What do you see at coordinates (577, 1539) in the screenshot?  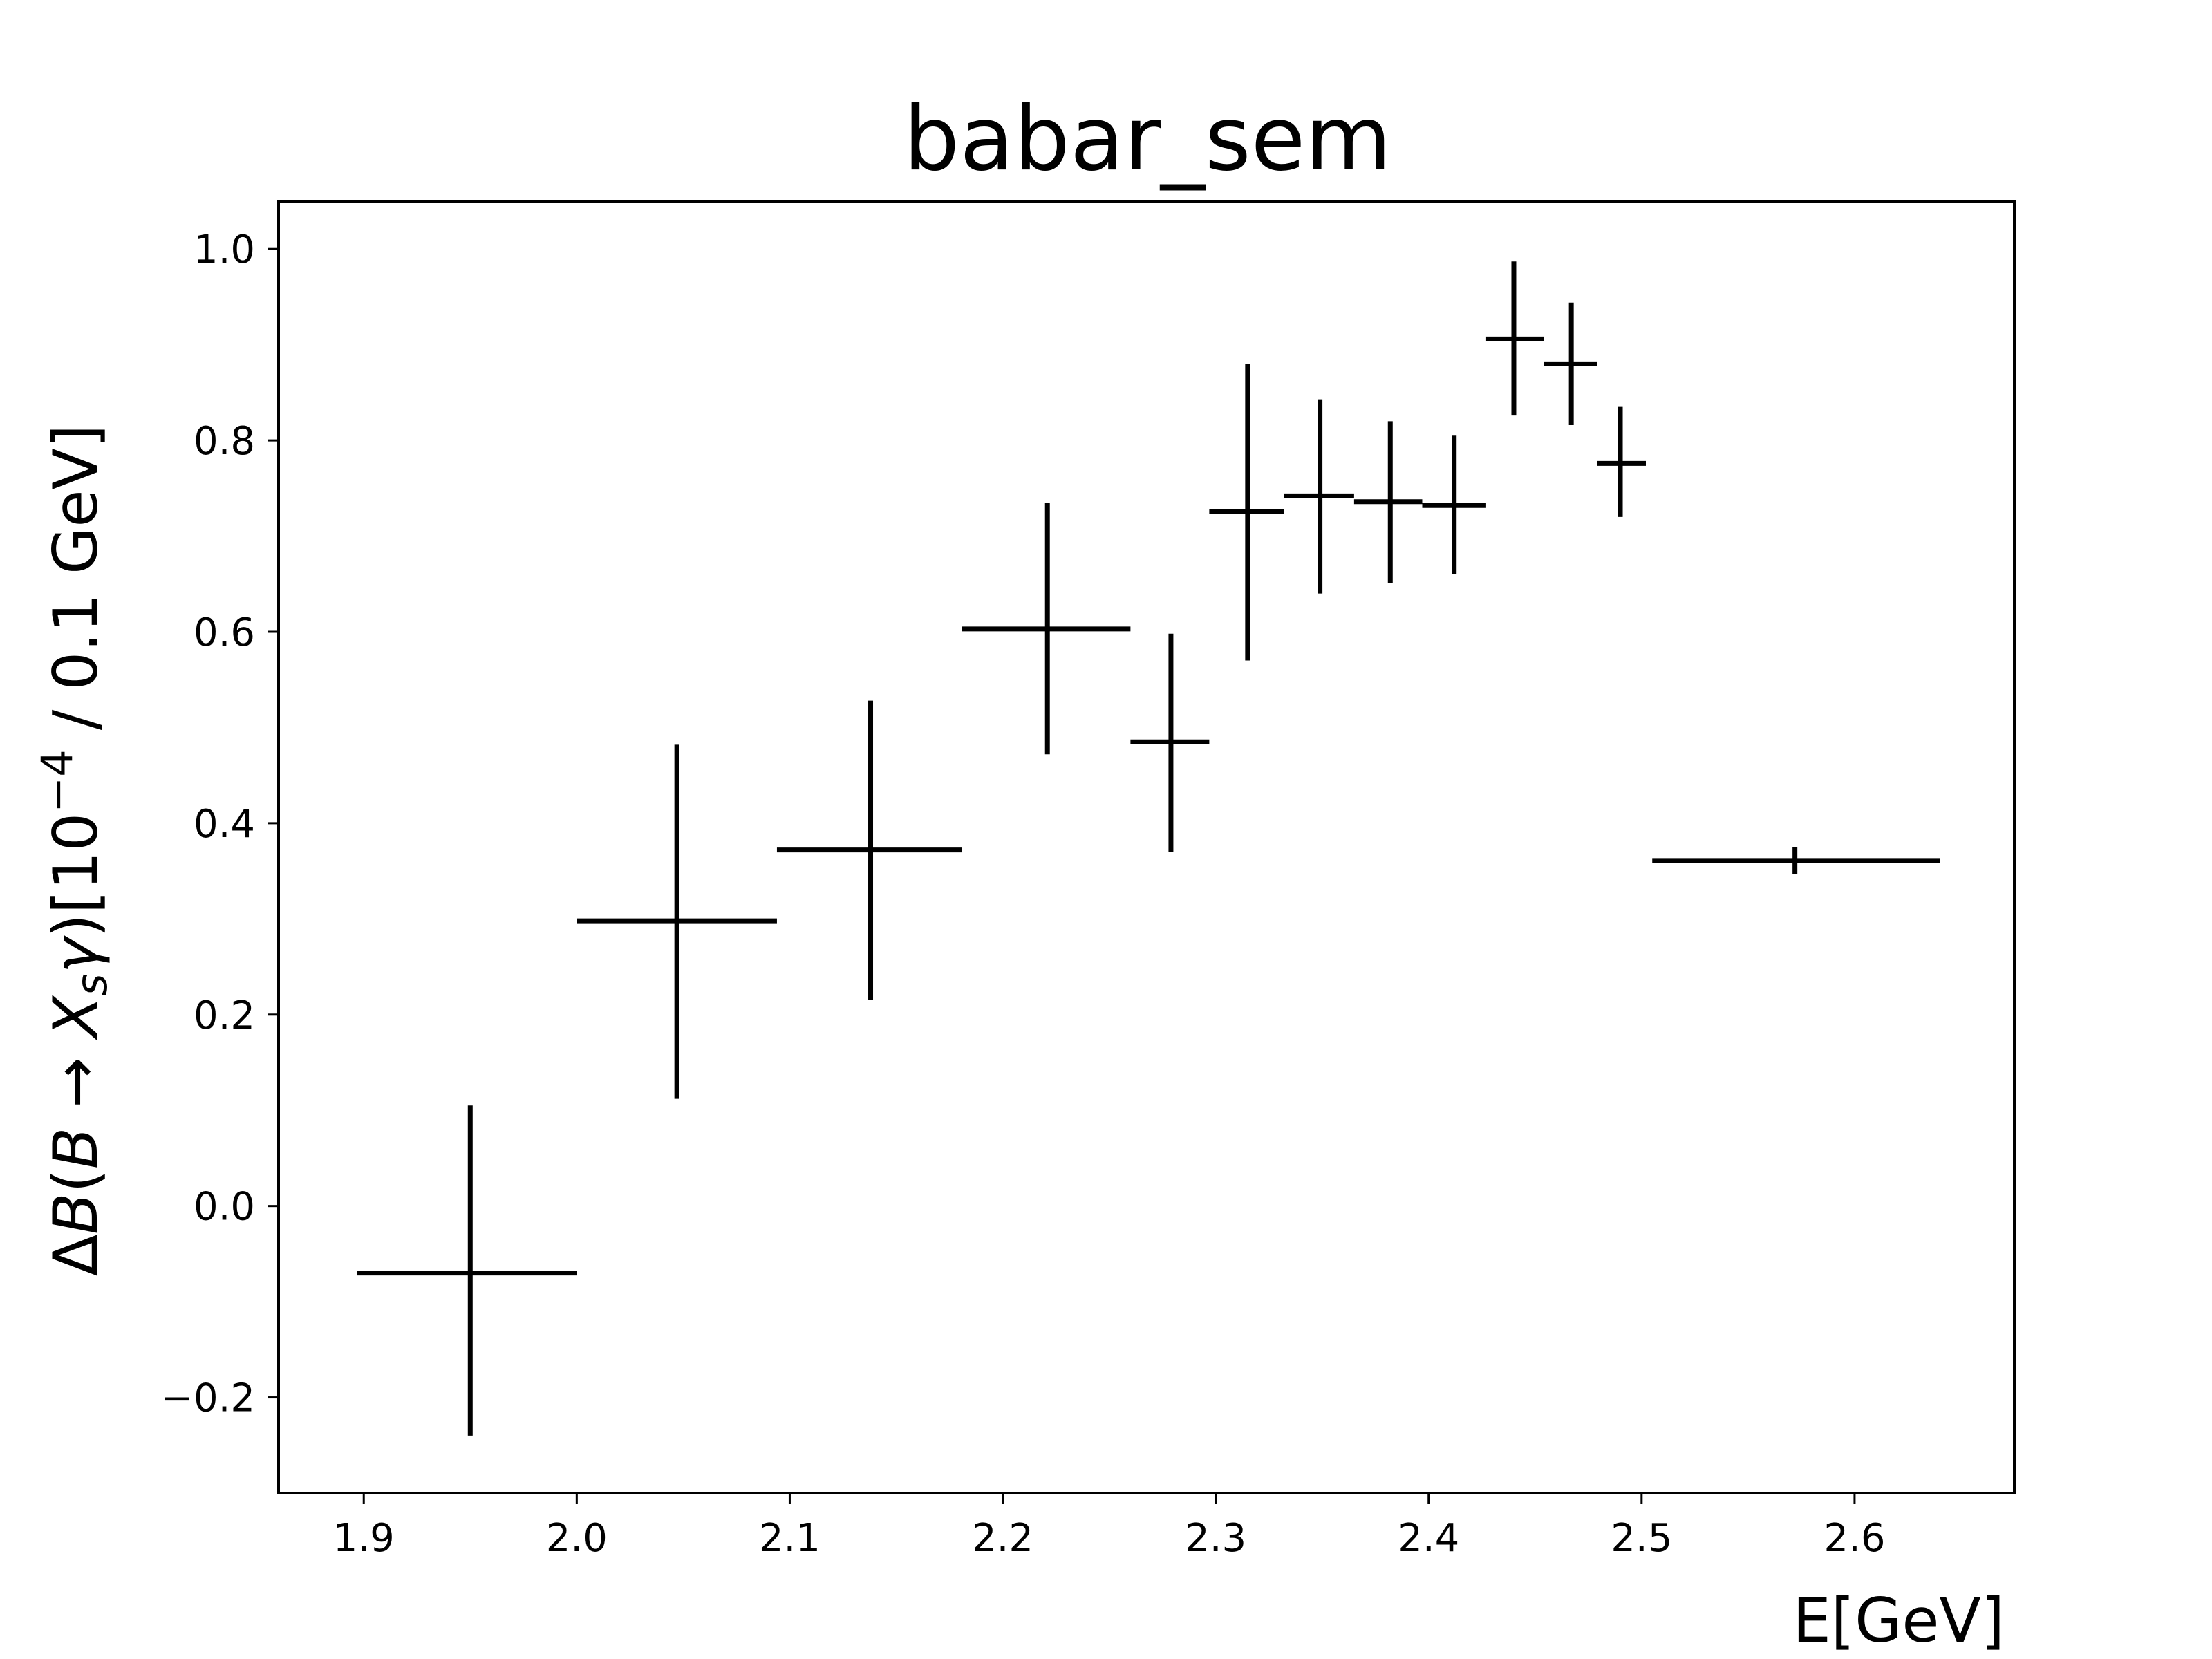 I see `x-tick-label: 2.0` at bounding box center [577, 1539].